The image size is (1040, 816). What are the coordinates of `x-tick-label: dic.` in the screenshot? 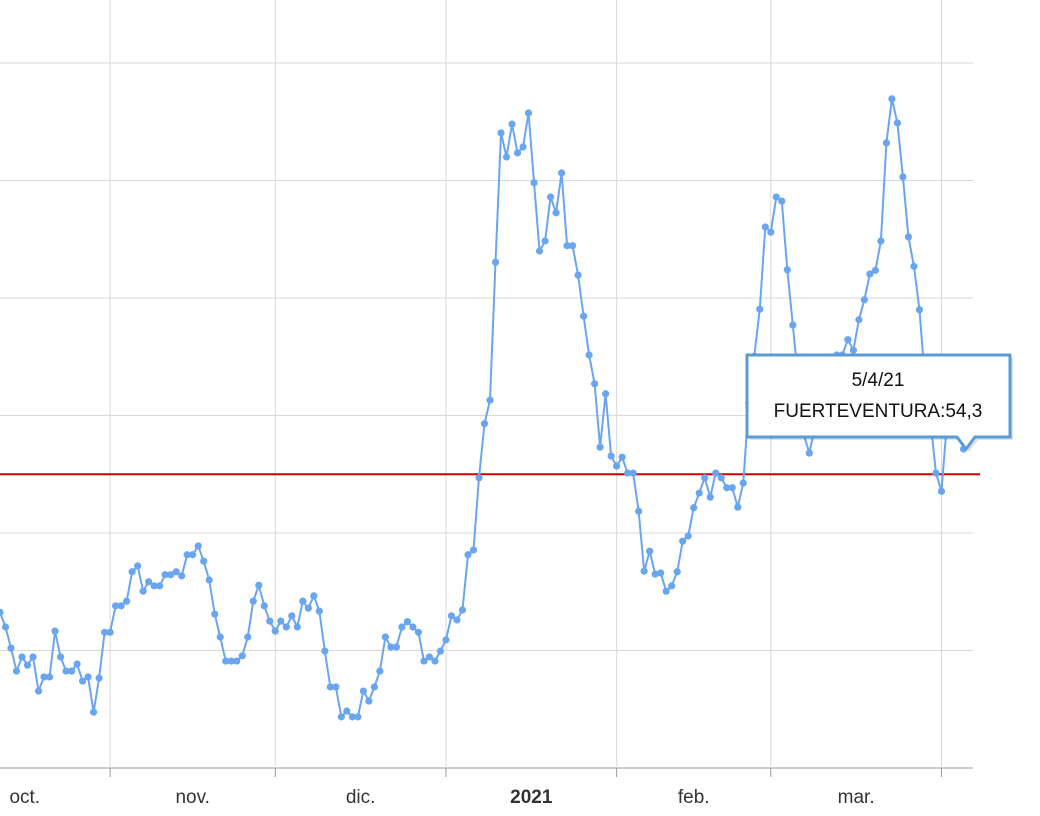 It's located at (361, 797).